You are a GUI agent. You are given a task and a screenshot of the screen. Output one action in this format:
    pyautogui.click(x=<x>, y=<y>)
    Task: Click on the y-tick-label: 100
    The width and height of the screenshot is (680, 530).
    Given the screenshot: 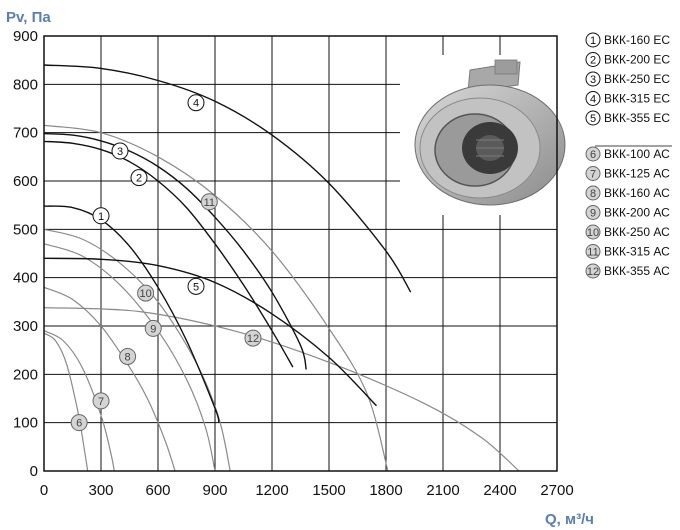 What is the action you would take?
    pyautogui.click(x=25, y=423)
    